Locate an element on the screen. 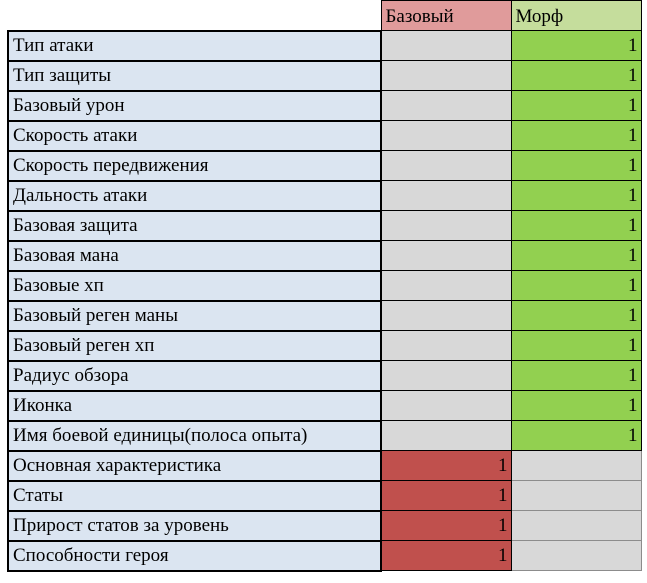  table-row: Тип атаки 1 is located at coordinates (323, 45).